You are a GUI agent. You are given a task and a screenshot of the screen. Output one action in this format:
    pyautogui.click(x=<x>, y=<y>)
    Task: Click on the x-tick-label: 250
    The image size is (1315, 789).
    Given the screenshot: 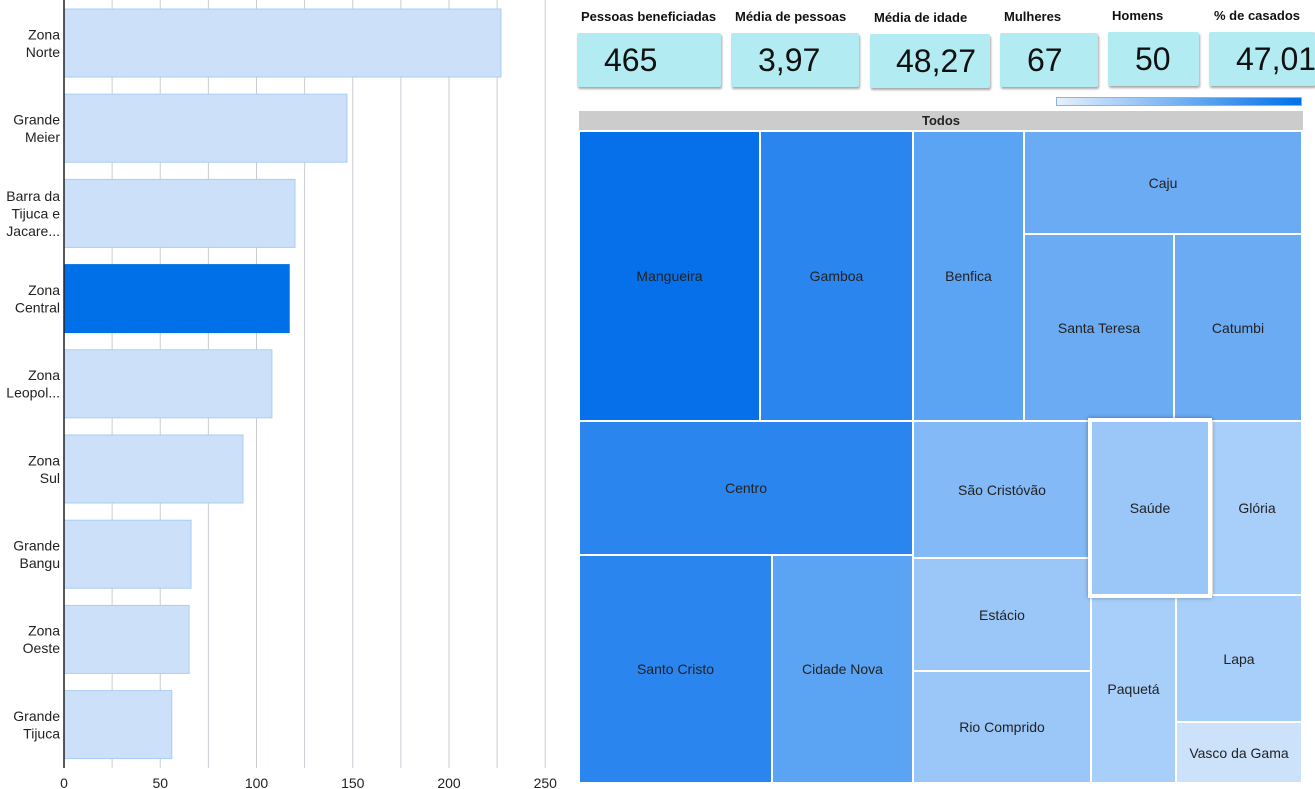 What is the action you would take?
    pyautogui.click(x=546, y=782)
    